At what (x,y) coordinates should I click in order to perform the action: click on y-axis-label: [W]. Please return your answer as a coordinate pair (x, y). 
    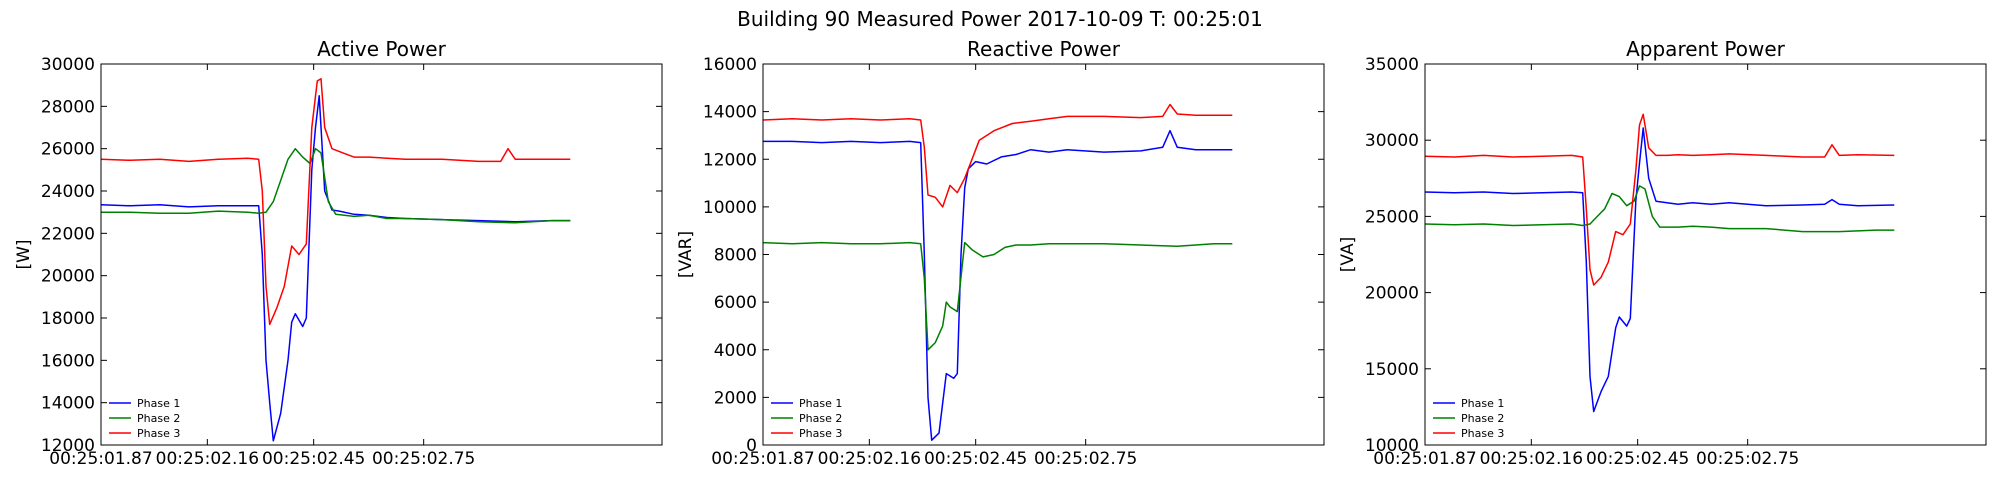
    Looking at the image, I should click on (24, 254).